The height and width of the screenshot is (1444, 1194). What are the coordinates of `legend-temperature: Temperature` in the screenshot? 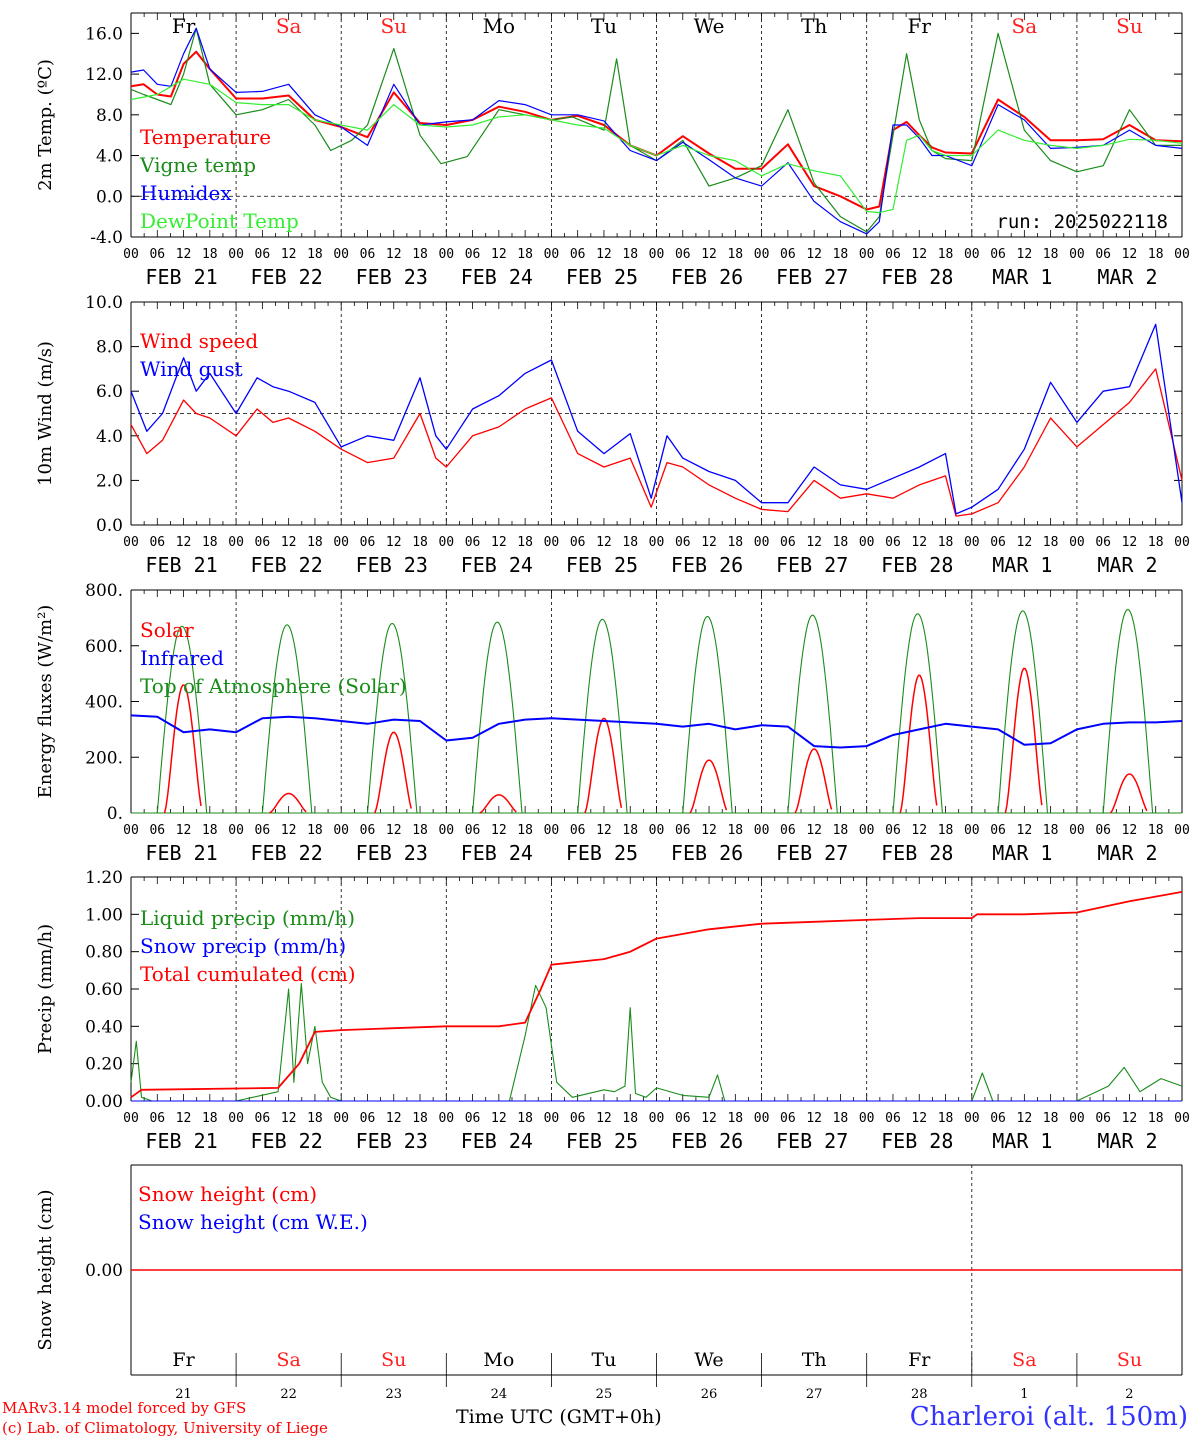 It's located at (205, 137).